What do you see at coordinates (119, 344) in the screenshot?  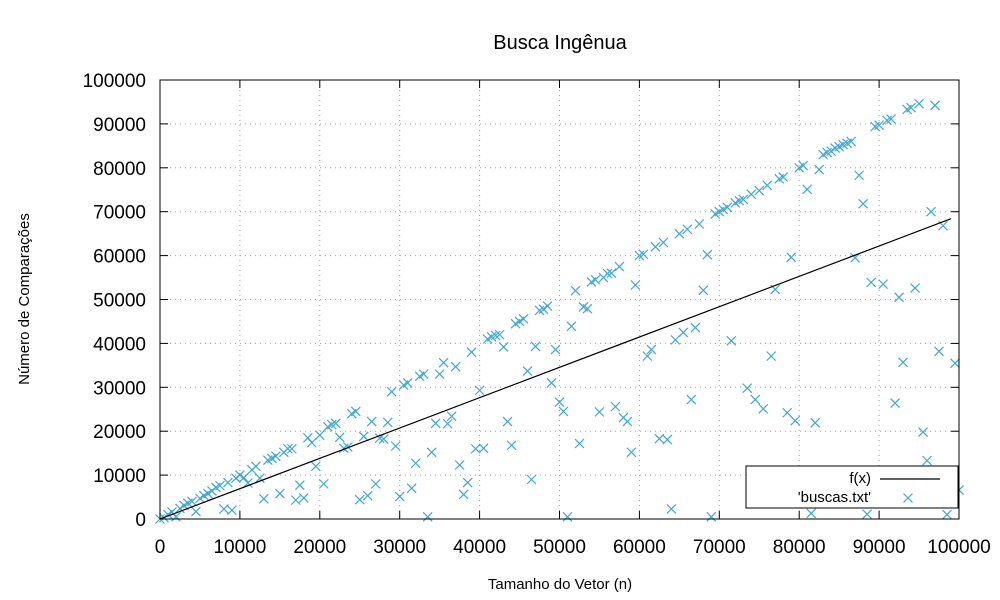 I see `y-tick-label: 40000` at bounding box center [119, 344].